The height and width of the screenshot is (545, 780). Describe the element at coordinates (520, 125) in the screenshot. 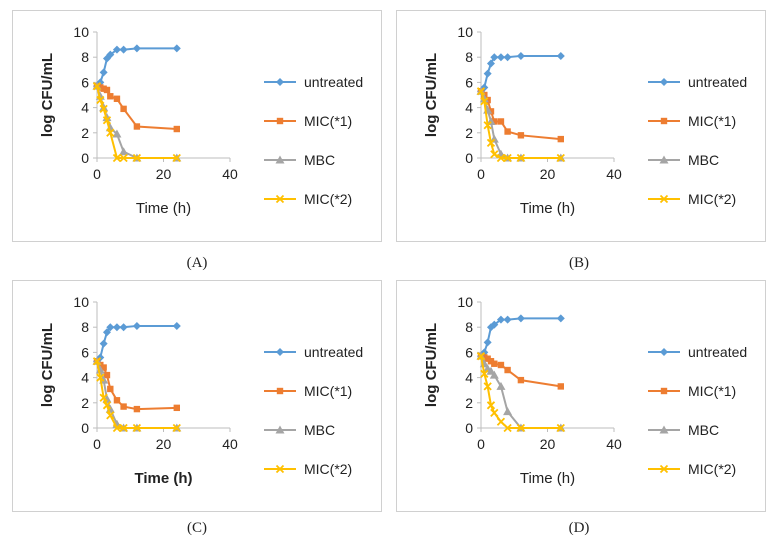

I see `series-markers` at that location.